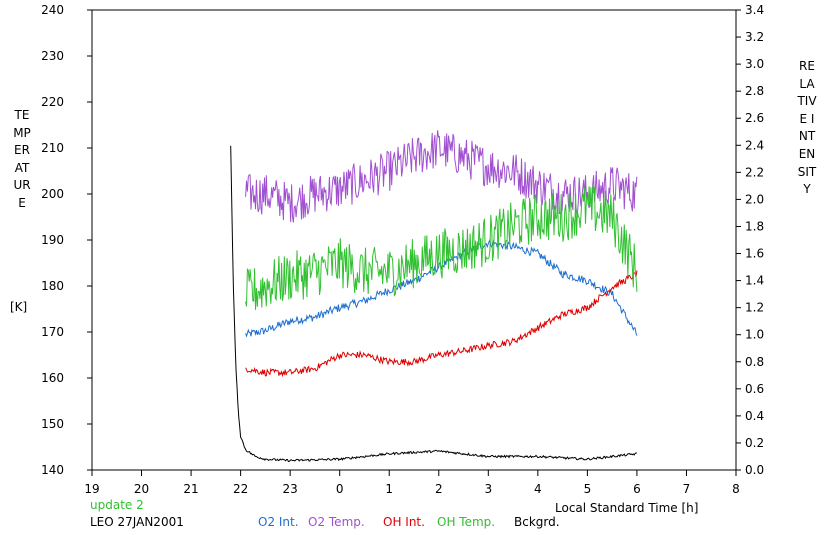  Describe the element at coordinates (141, 489) in the screenshot. I see `x-tick-label: 20` at that location.